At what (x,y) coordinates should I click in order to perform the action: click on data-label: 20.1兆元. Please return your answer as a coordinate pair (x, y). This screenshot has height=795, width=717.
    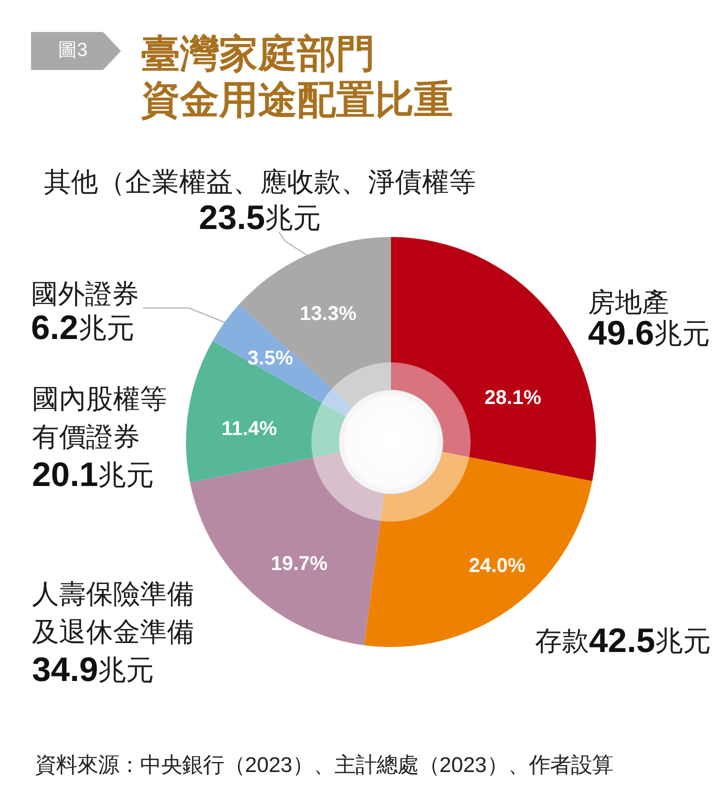
    Looking at the image, I should click on (93, 475).